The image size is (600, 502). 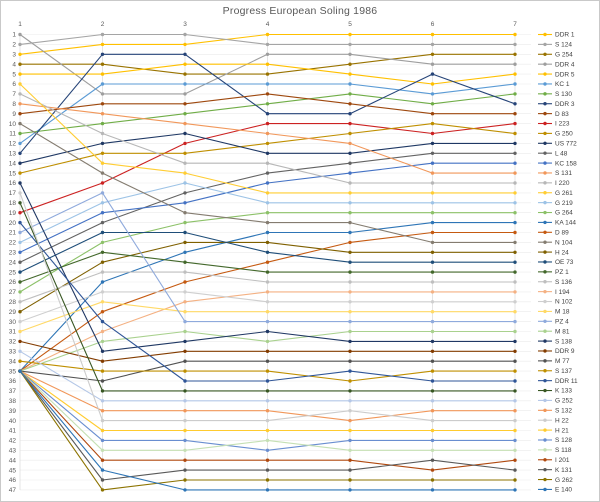 What do you see at coordinates (563, 341) in the screenshot?
I see `legend-label: S 138` at bounding box center [563, 341].